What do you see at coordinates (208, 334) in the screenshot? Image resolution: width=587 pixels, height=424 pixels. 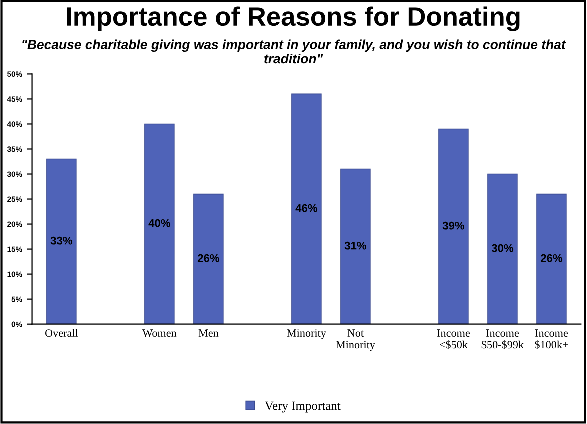 I see `x-tick-label: Men` at bounding box center [208, 334].